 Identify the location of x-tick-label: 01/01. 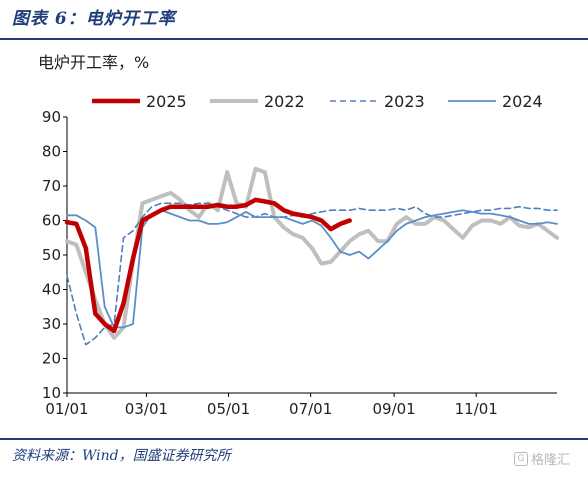
(66, 409).